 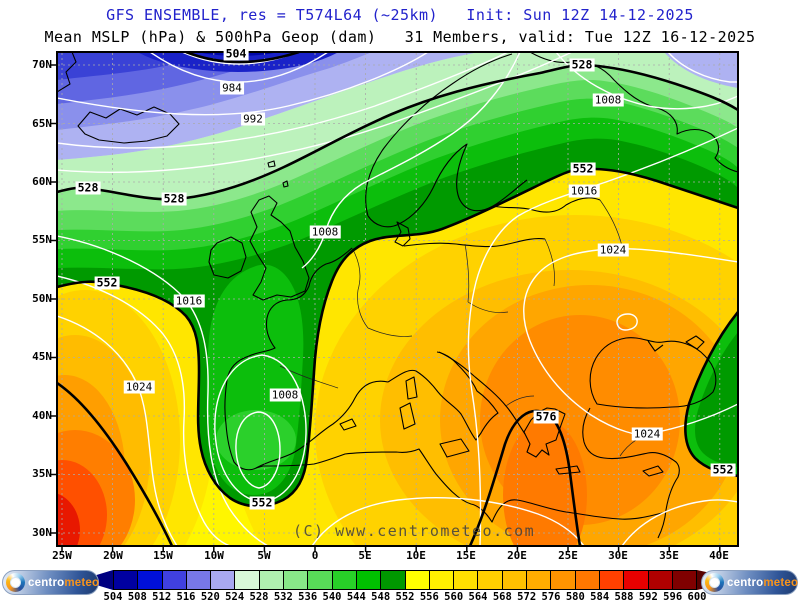 I want to click on lon-label-20W: 20W, so click(x=113, y=555).